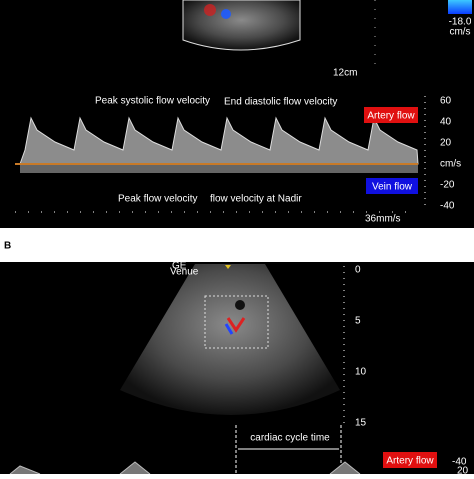  Describe the element at coordinates (383, 219) in the screenshot. I see `sweep-speed: 36mm/s` at that location.